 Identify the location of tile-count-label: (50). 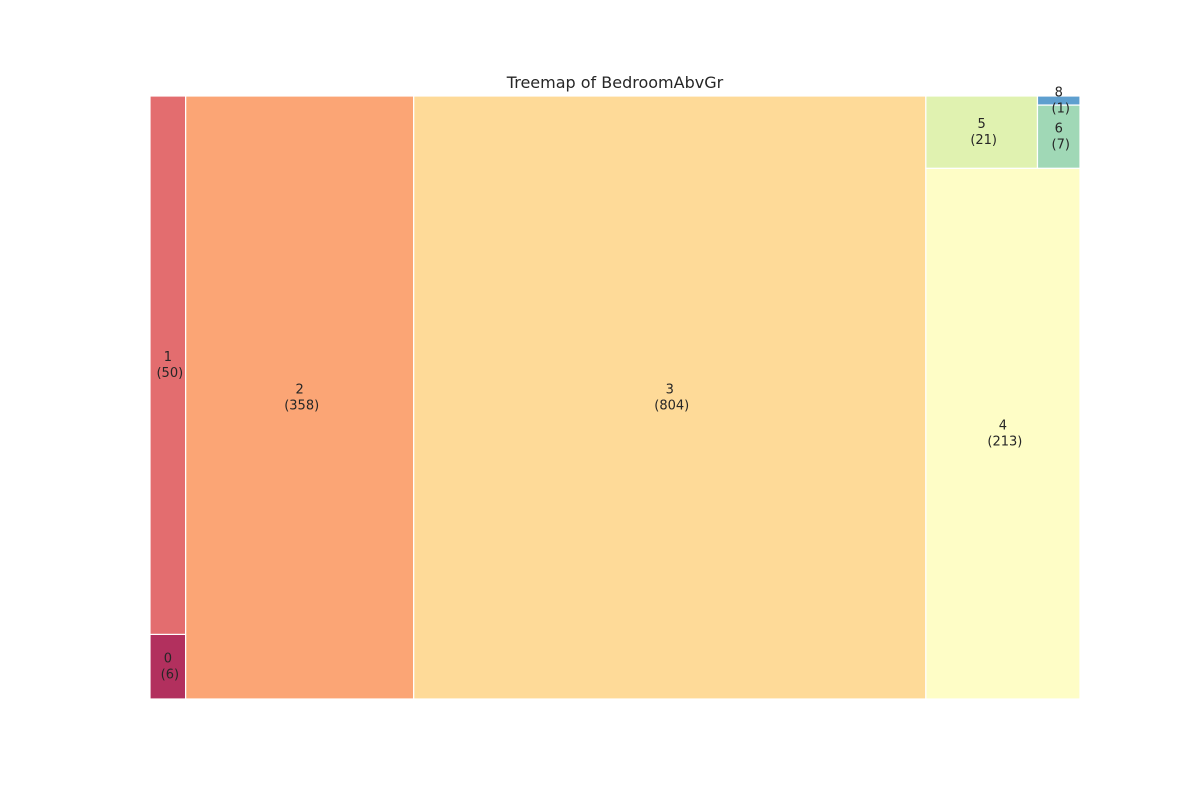
(169, 373).